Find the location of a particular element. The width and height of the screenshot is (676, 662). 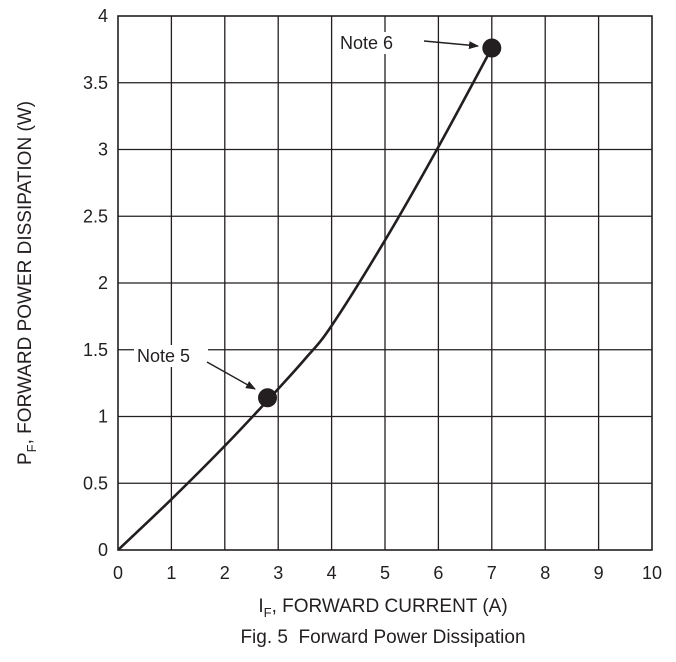

y-axis-title: PF, FORWARD POWER DISSIPATION (W) is located at coordinates (27, 283).